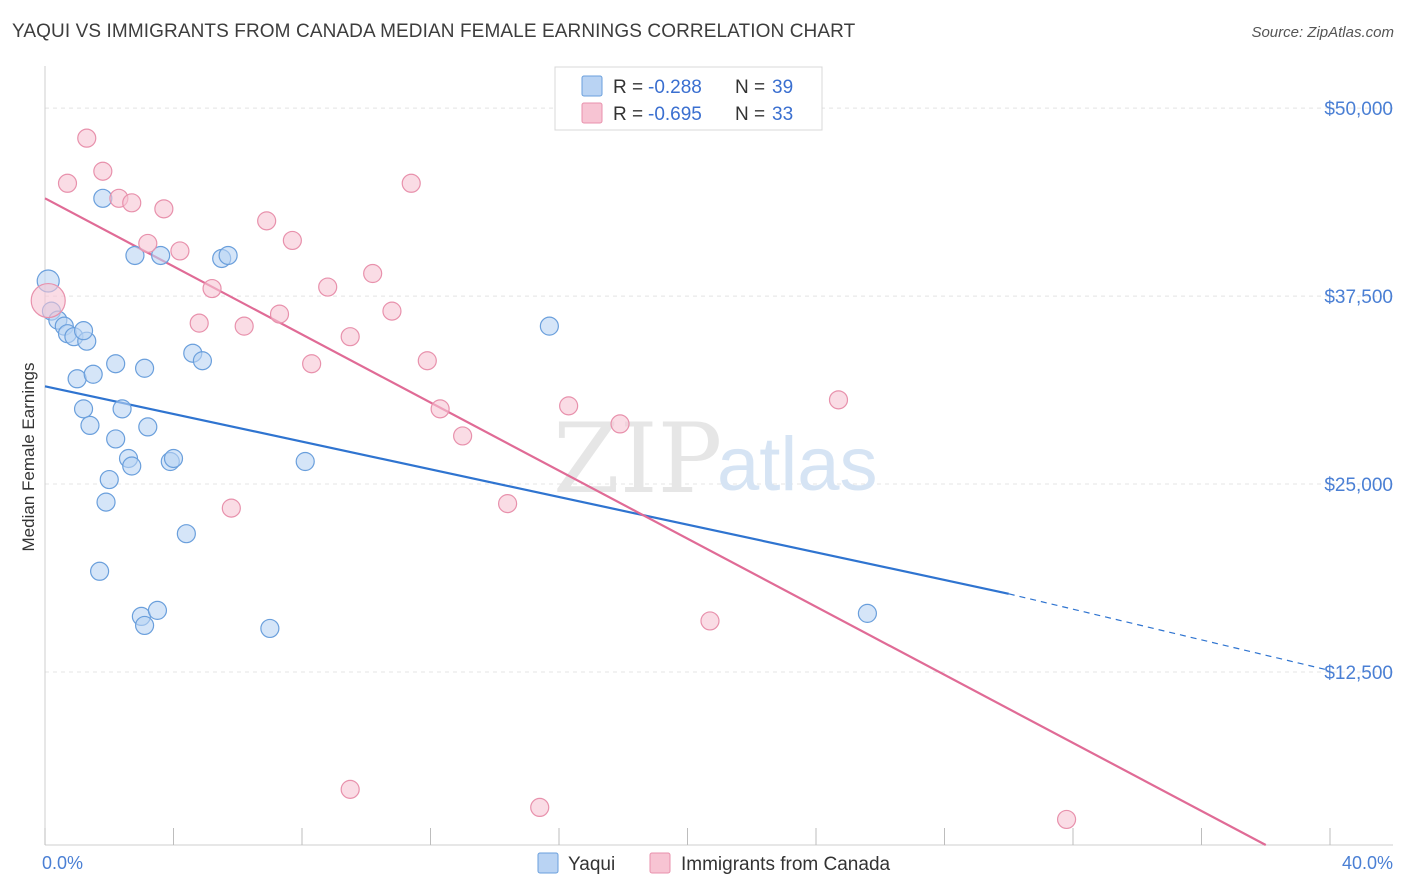 The image size is (1406, 892). What do you see at coordinates (675, 114) in the screenshot?
I see `legend-r-value: -0.695` at bounding box center [675, 114].